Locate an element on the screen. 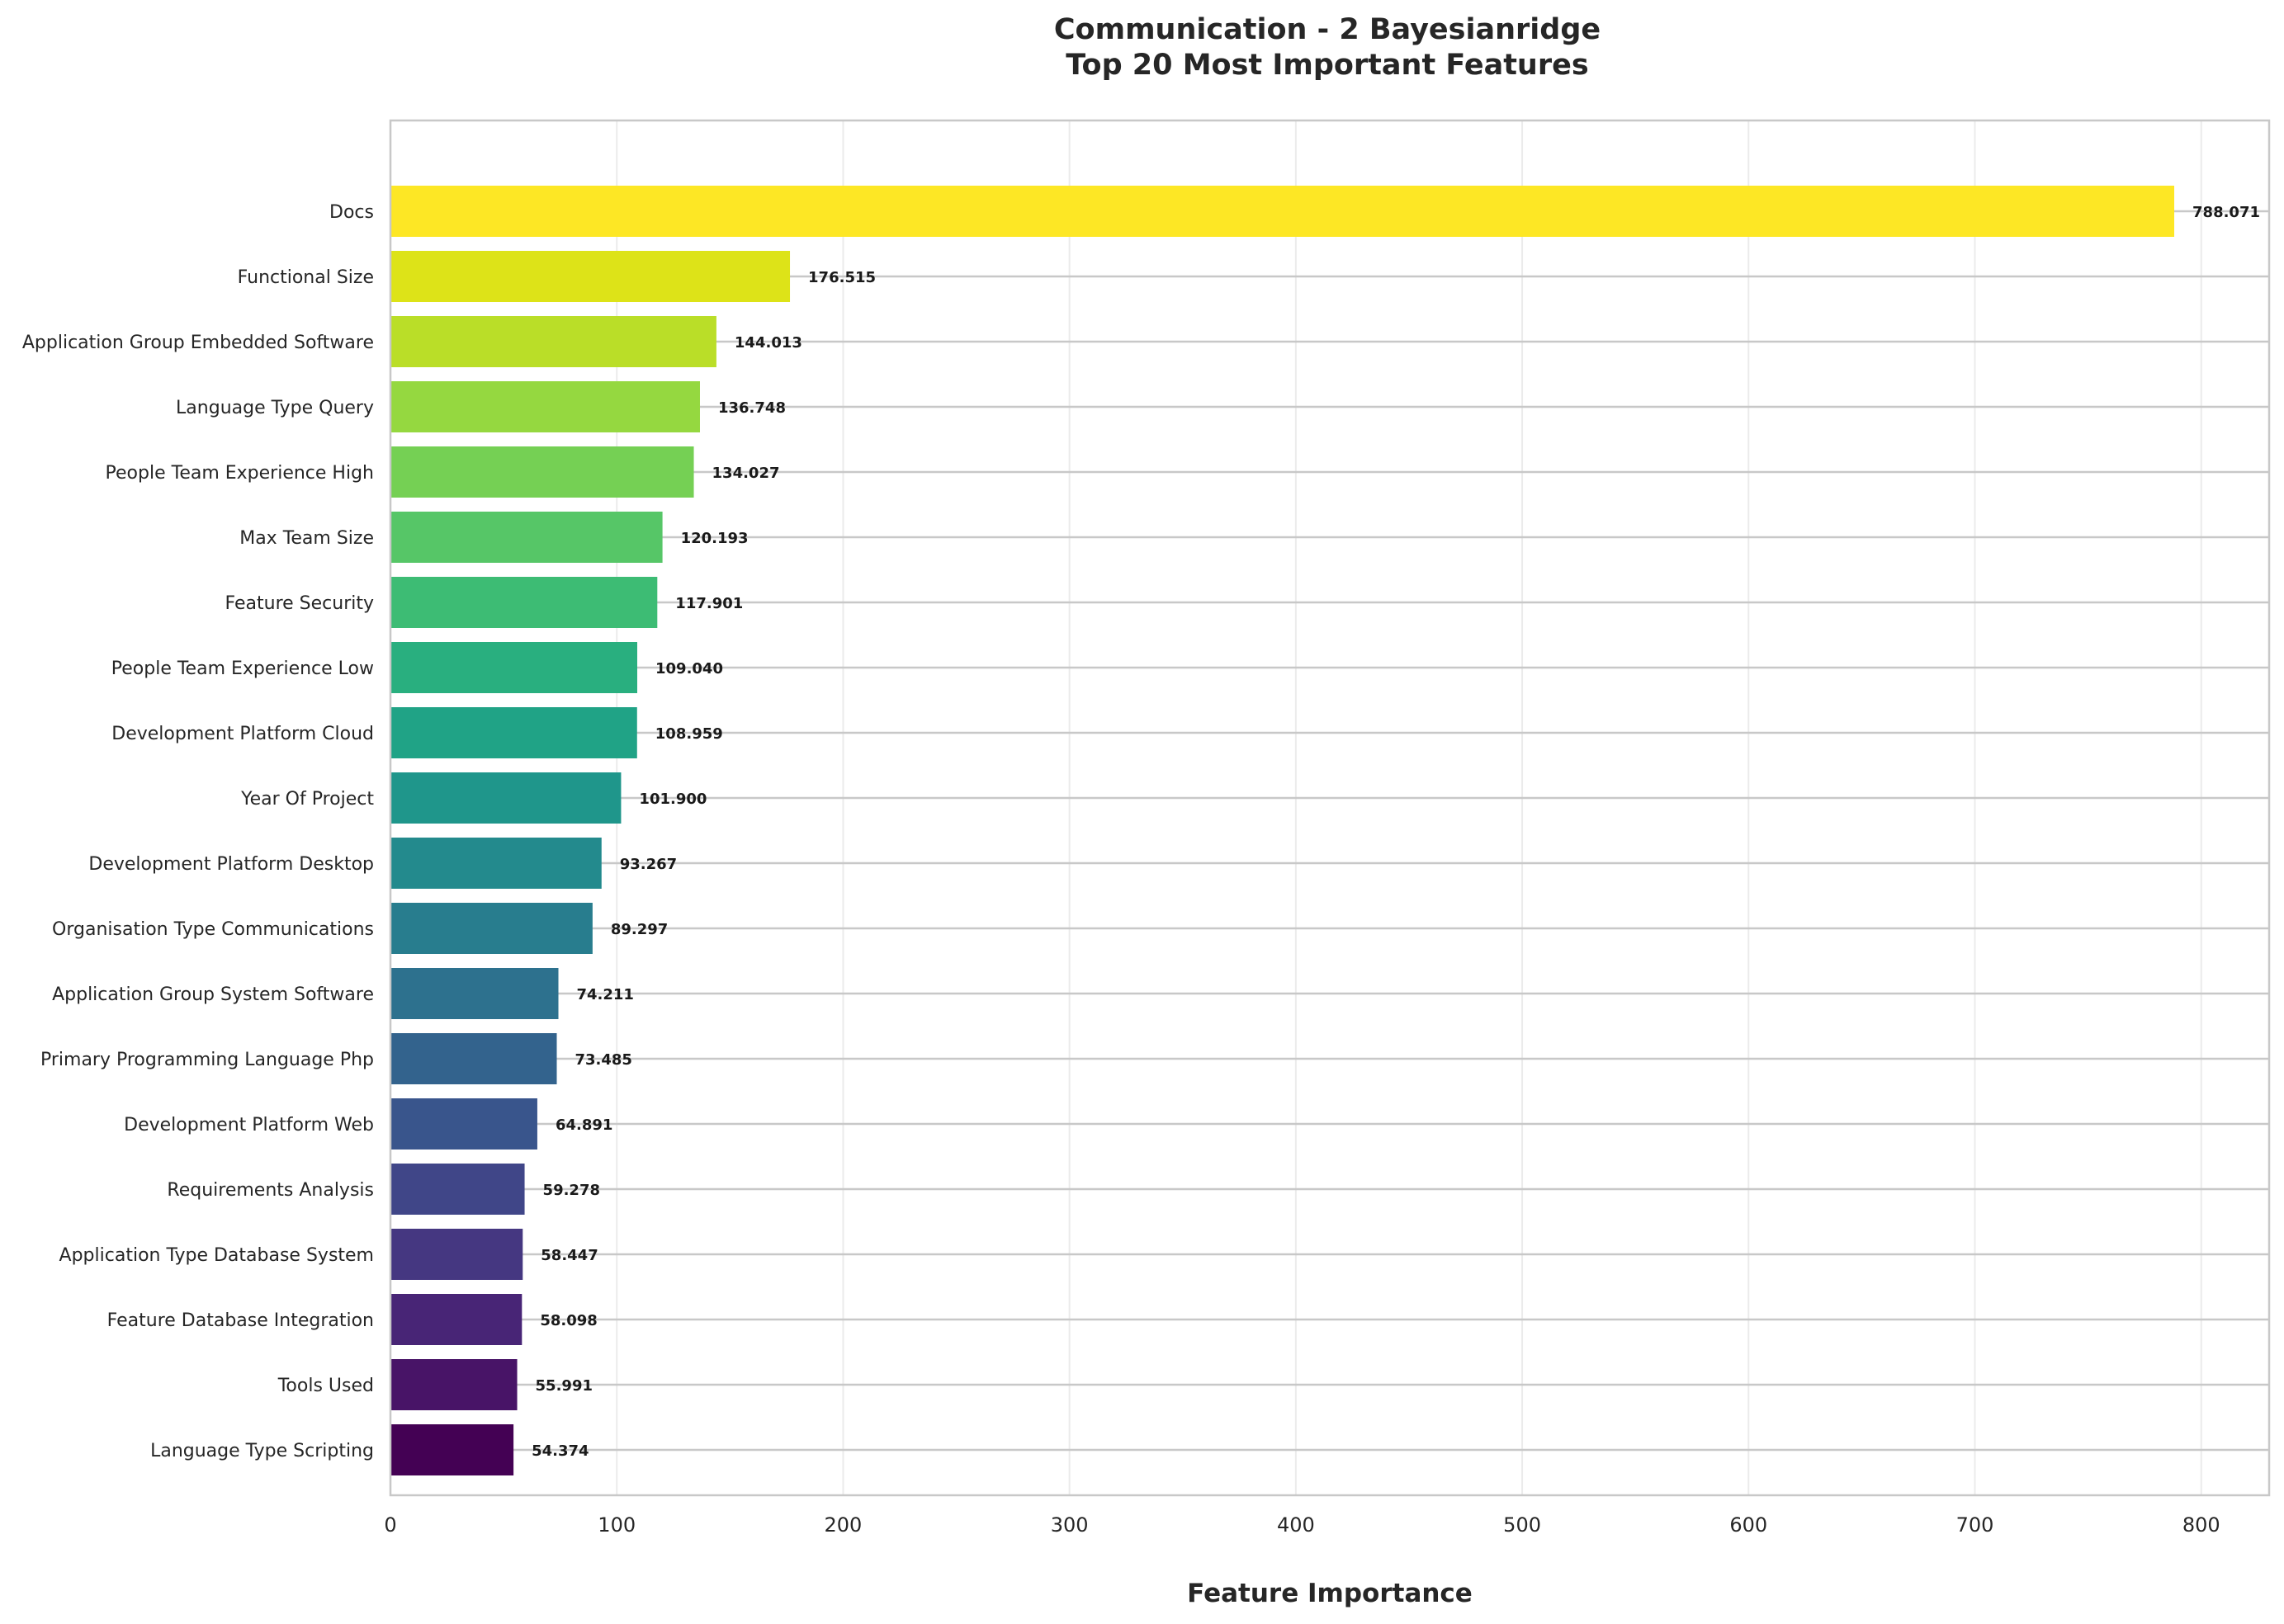 The image size is (2284, 1624). x-axis-title: Feature Importance is located at coordinates (1330, 1594).